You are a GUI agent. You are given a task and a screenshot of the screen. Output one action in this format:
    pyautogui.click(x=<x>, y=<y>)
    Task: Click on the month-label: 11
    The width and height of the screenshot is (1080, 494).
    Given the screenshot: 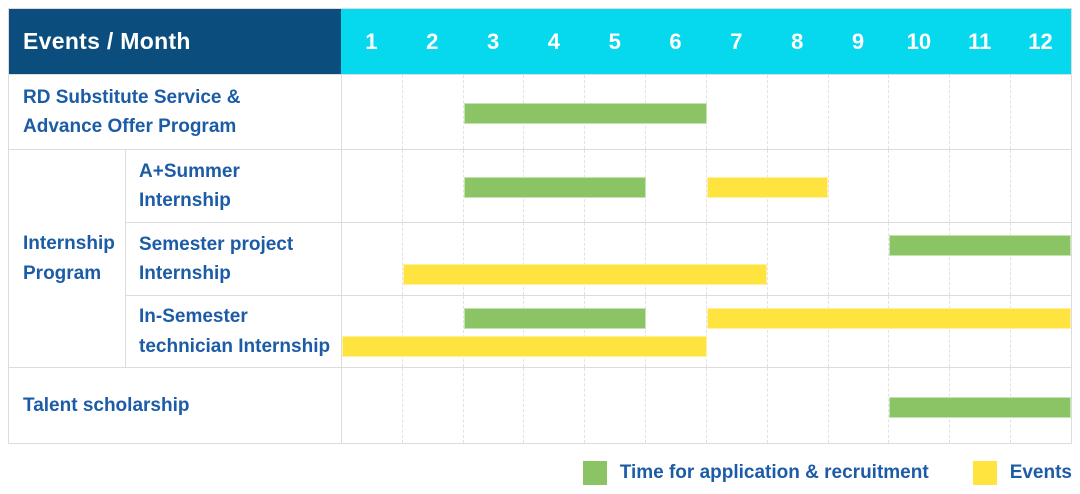 What is the action you would take?
    pyautogui.click(x=980, y=41)
    